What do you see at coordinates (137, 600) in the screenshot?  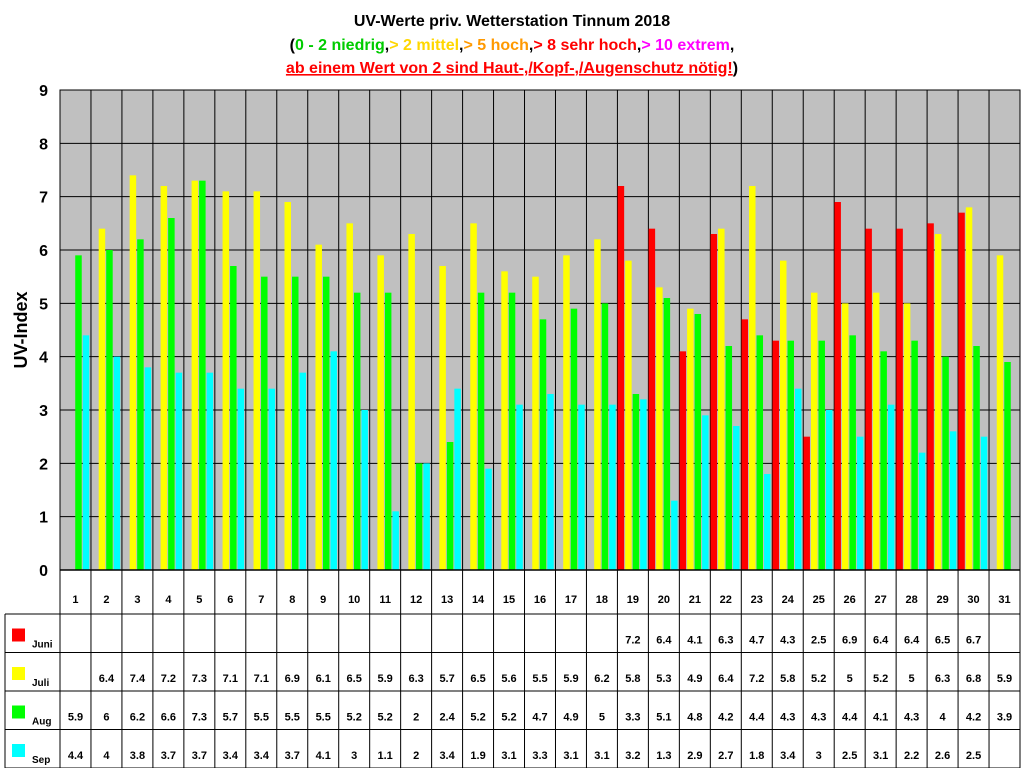 I see `x-tick-label: 3` at bounding box center [137, 600].